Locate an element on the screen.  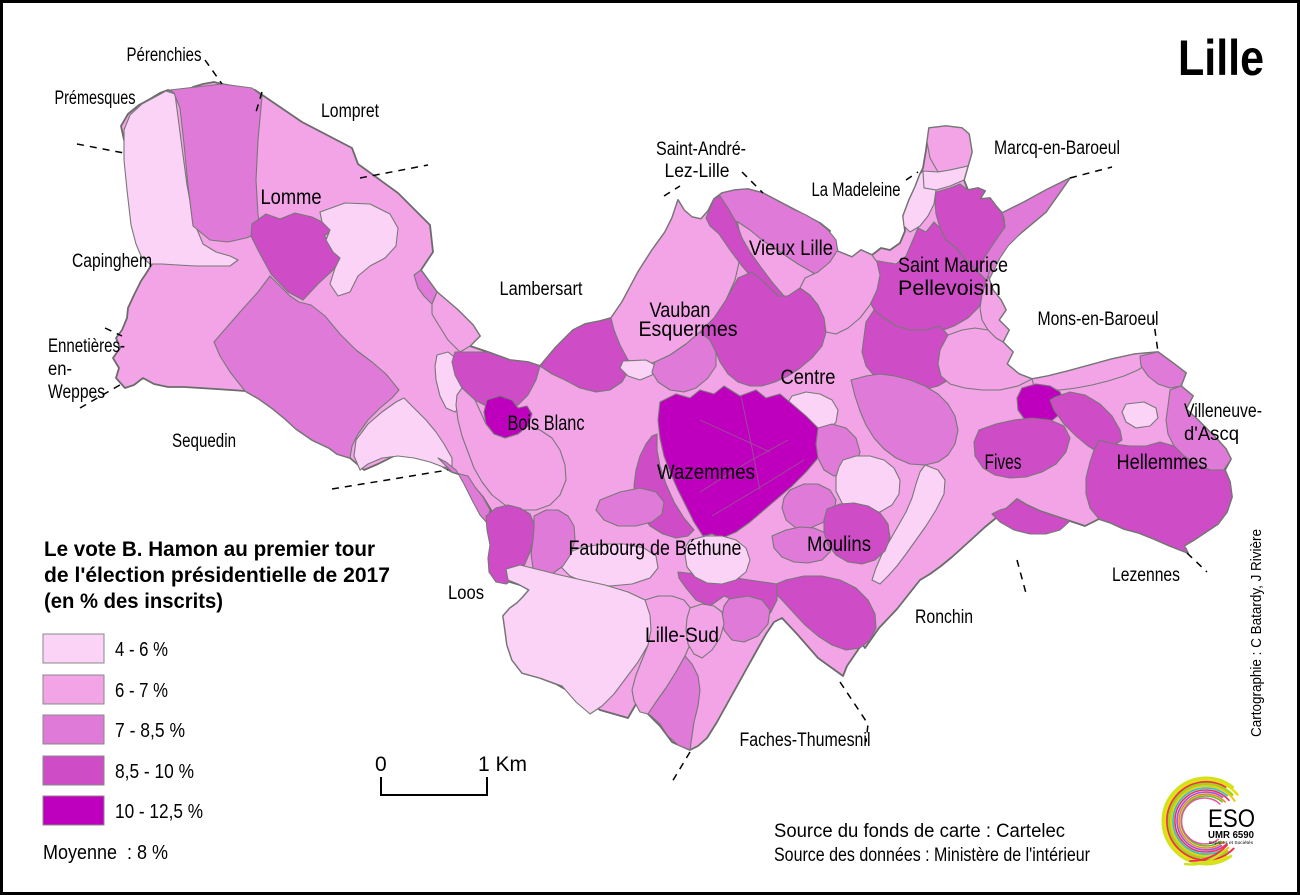
svg-text: Fives is located at coordinates (1003, 462).